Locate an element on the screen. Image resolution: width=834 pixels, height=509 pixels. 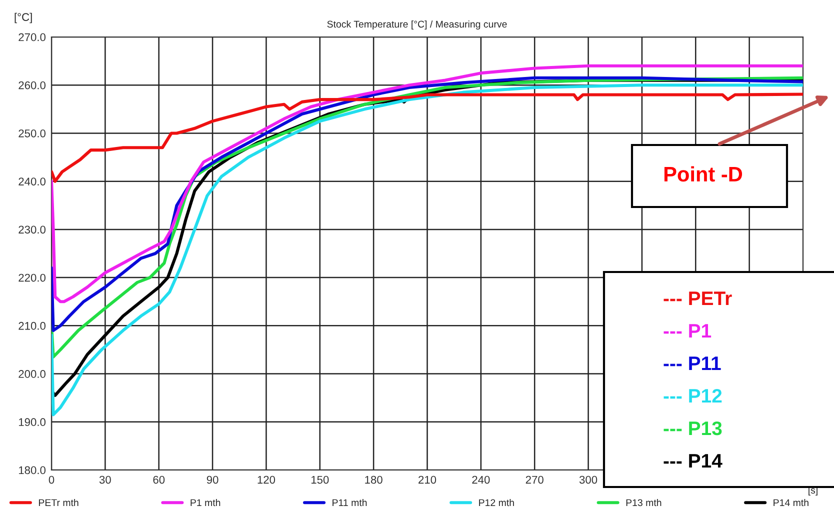
x-tick-label: 240 is located at coordinates (481, 480).